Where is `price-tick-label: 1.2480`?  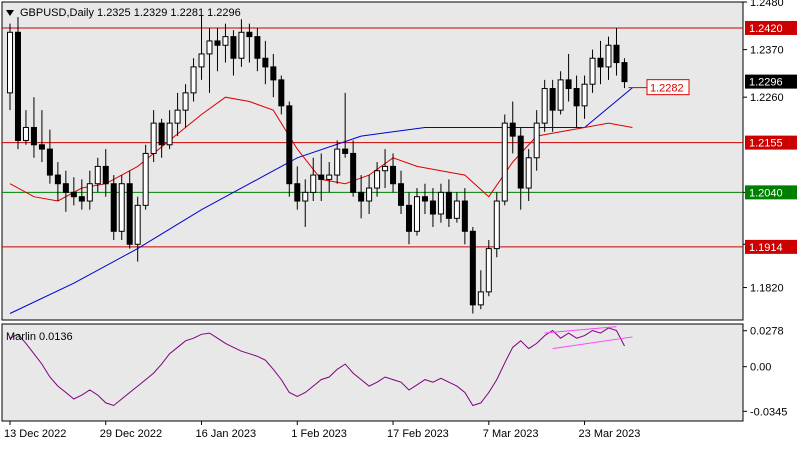
price-tick-label: 1.2480 is located at coordinates (767, 4).